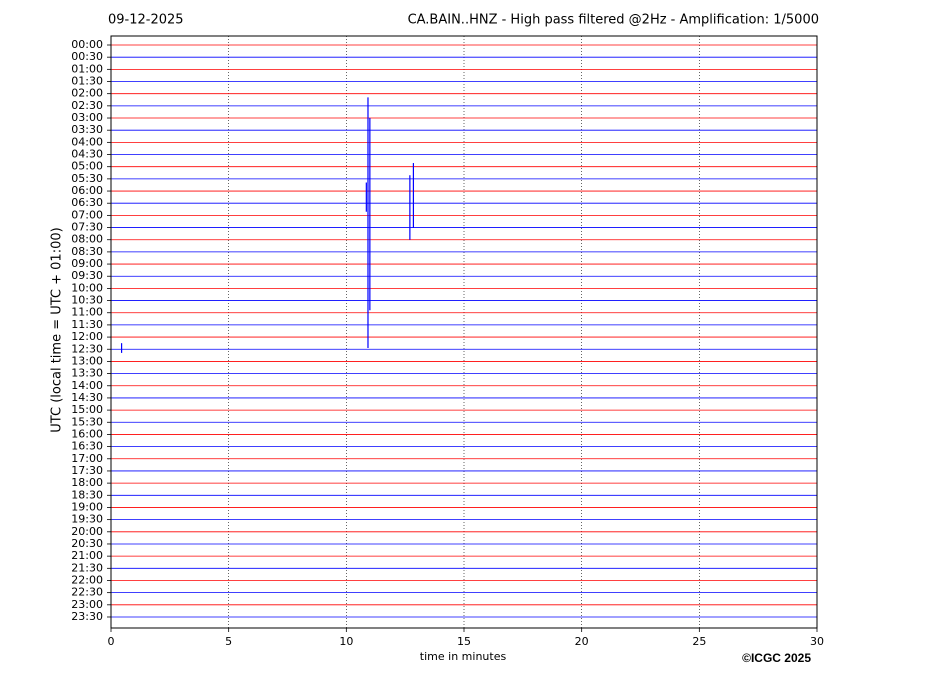 This screenshot has width=927, height=700. What do you see at coordinates (87, 604) in the screenshot?
I see `y-tick-label: 23:00` at bounding box center [87, 604].